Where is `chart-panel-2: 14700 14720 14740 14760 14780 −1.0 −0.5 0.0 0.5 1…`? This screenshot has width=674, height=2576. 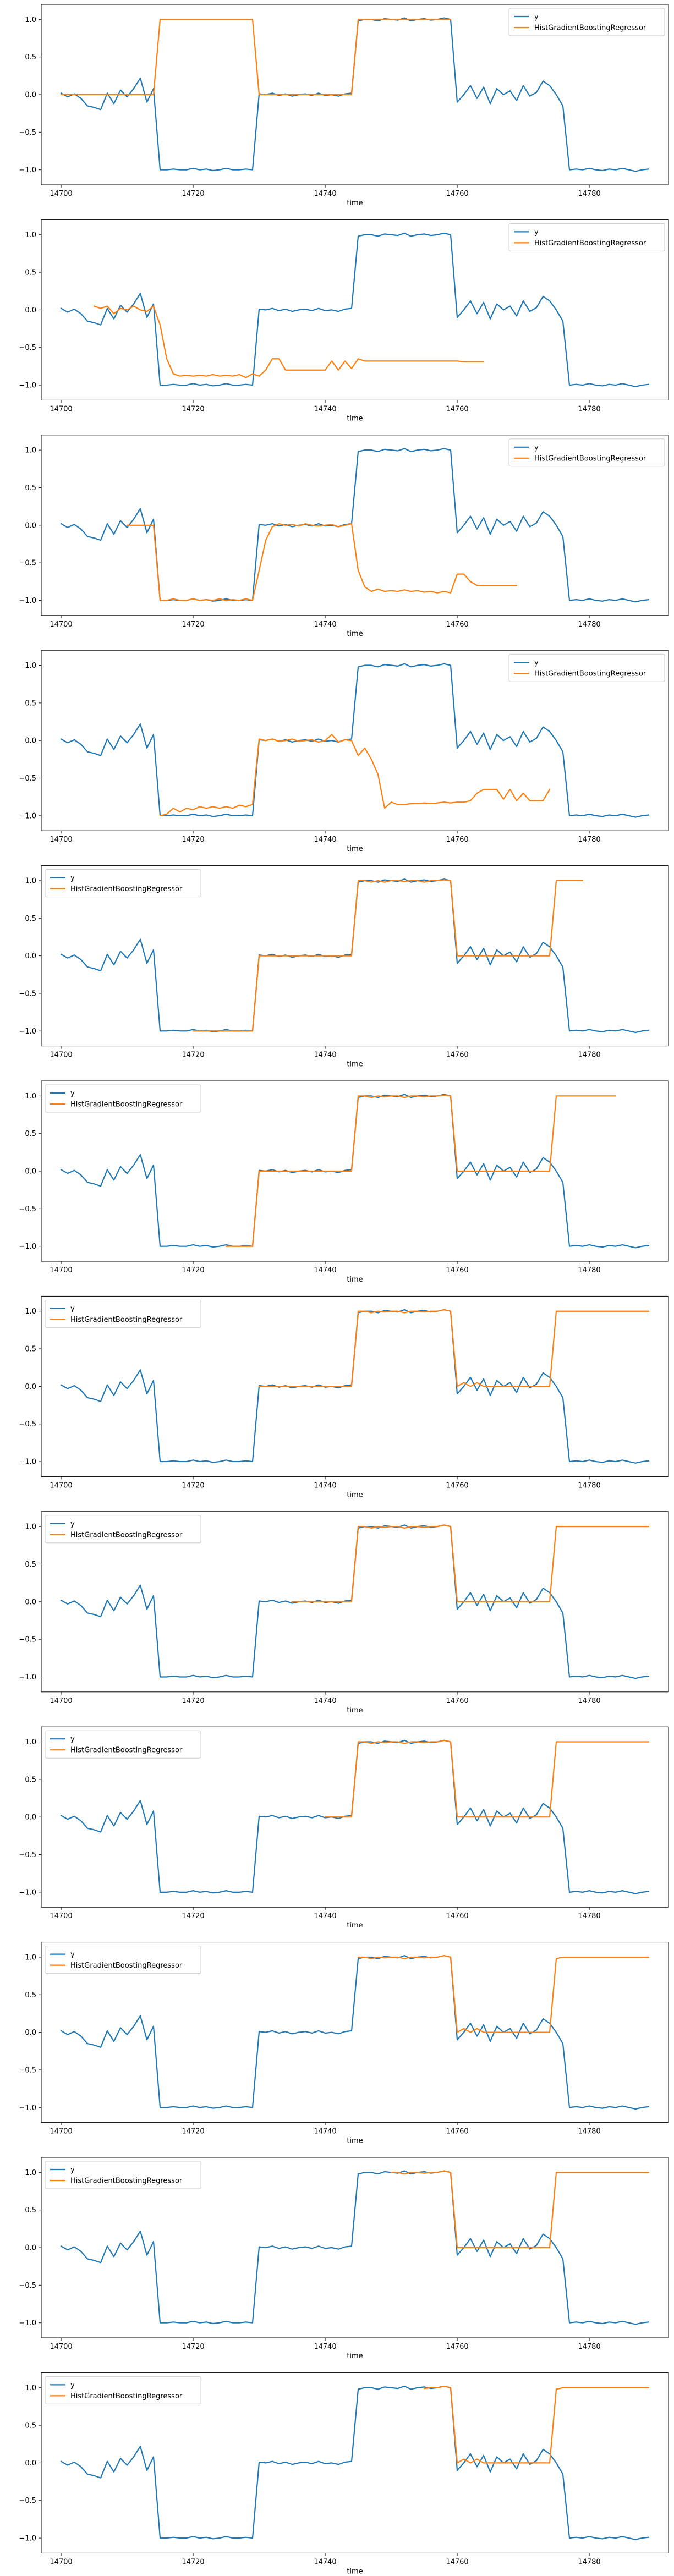 chart-panel-2: 14700 14720 14740 14760 14780 −1.0 −0.5 0.0 0.5 1… is located at coordinates (344, 320).